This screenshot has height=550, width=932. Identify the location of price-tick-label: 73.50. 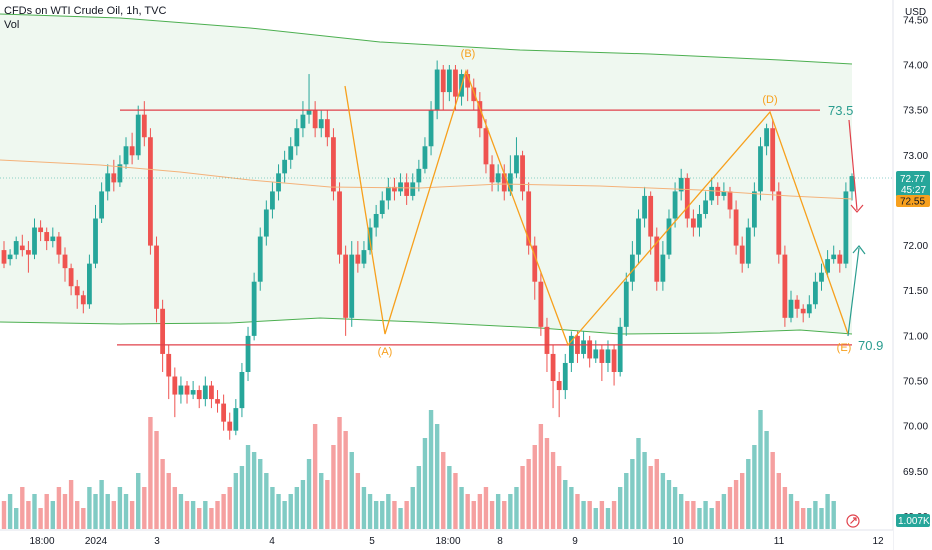
(915, 111).